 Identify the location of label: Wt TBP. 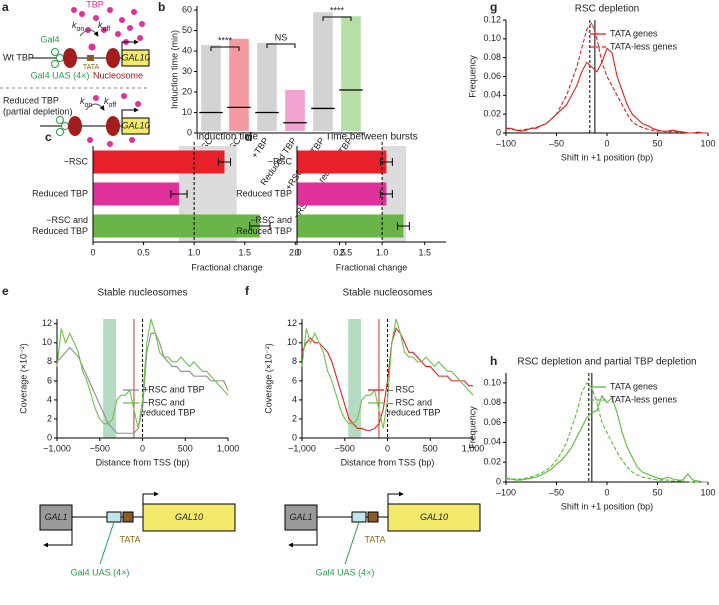
(18, 57).